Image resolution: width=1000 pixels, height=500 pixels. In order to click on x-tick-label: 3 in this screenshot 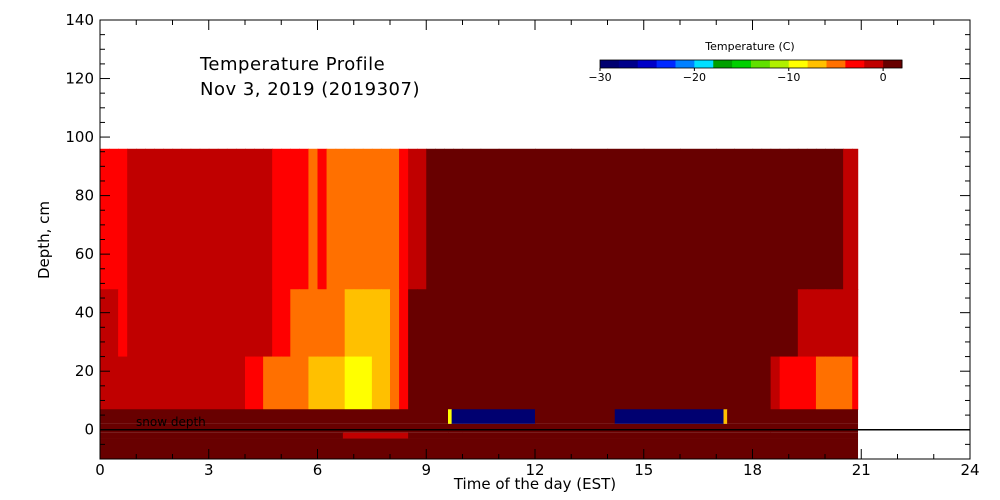, I will do `click(209, 470)`.